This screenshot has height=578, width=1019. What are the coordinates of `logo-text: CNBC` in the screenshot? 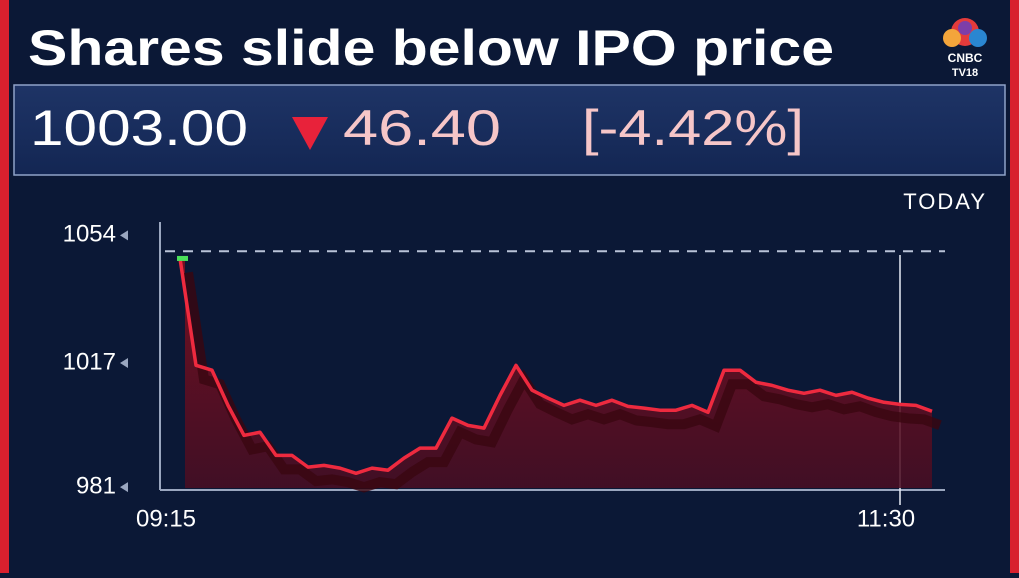 It's located at (965, 58).